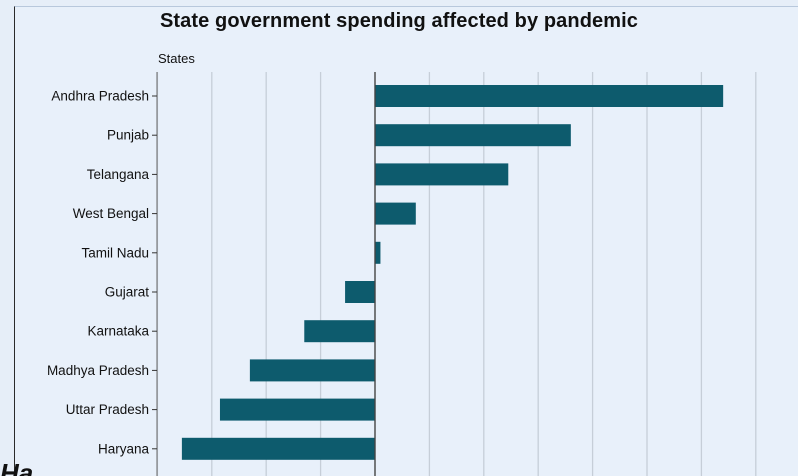 The image size is (798, 476). Describe the element at coordinates (107, 409) in the screenshot. I see `category-label: Uttar Pradesh` at that location.